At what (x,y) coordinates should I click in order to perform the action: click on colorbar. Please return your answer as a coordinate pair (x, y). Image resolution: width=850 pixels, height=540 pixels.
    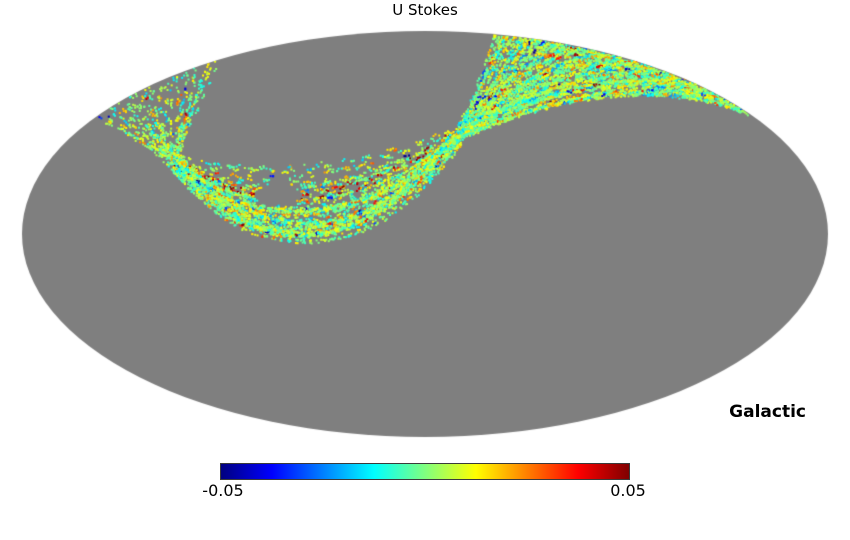
    Looking at the image, I should click on (425, 471).